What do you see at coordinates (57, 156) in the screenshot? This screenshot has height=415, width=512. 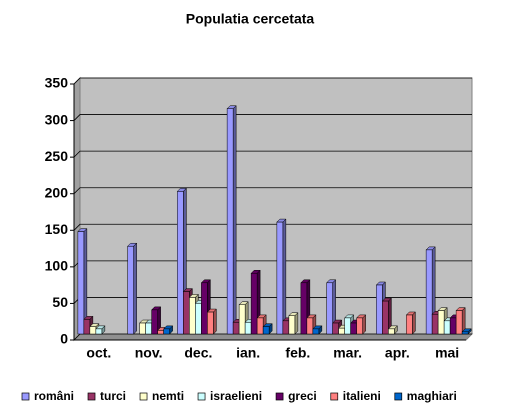 I see `y-tick-label: 250` at bounding box center [57, 156].